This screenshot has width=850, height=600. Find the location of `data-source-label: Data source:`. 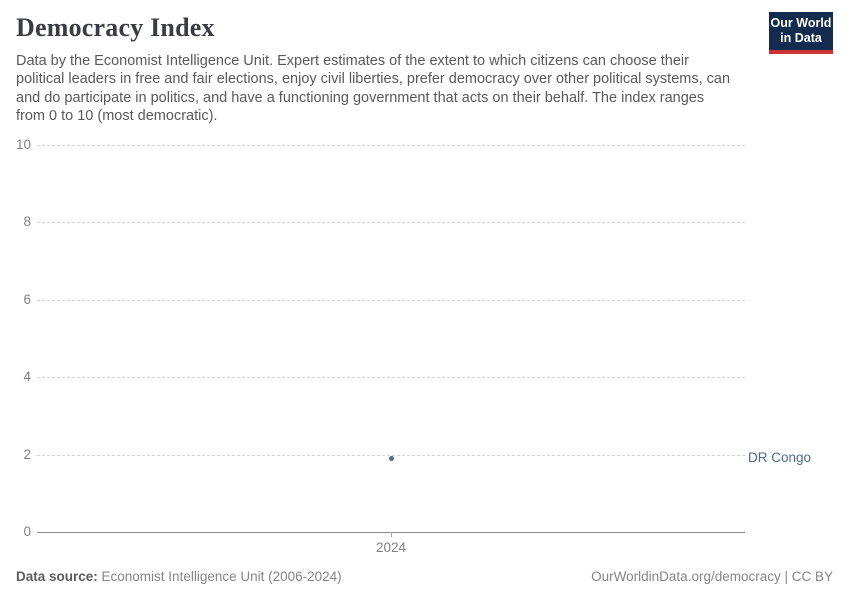

data-source-label: Data source: is located at coordinates (57, 576).